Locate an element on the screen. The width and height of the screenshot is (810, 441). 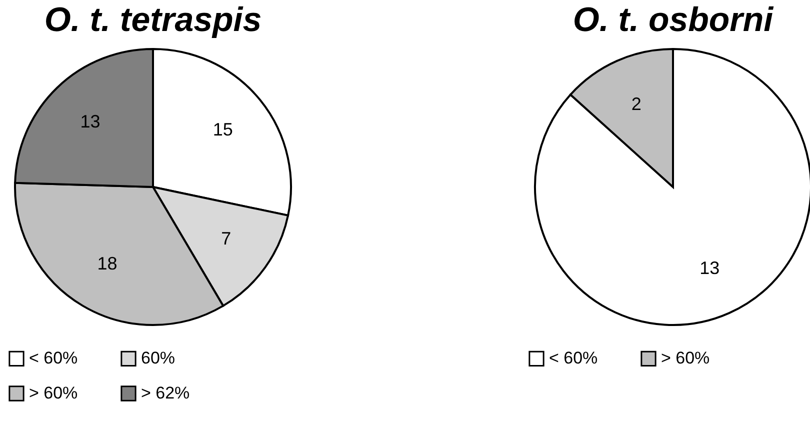
legend-label: 60% is located at coordinates (158, 358).